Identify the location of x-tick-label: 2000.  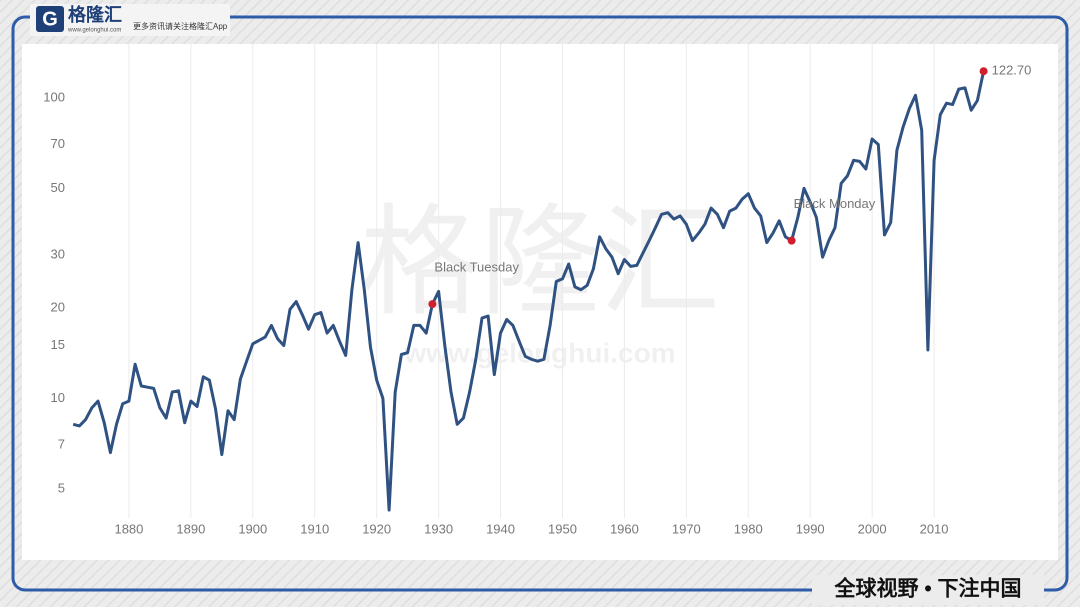
(872, 528).